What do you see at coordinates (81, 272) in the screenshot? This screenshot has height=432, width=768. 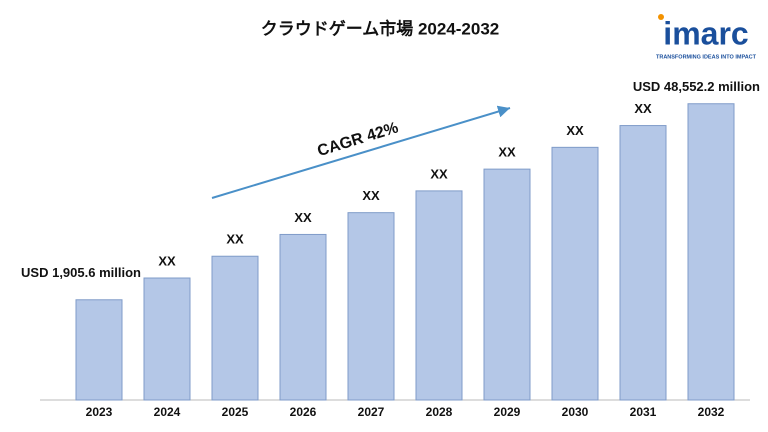 I see `value-label: USD 1,905.6 million` at bounding box center [81, 272].